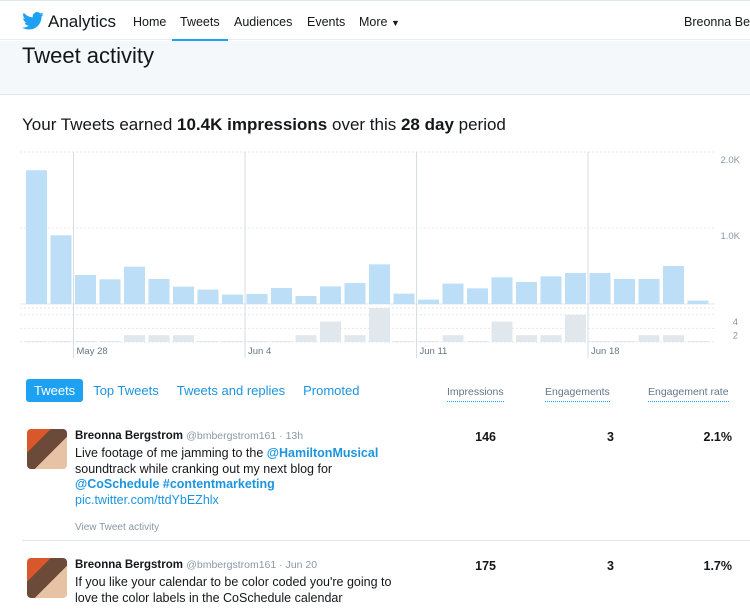 The image size is (750, 610). I want to click on x-tick-label: Jun 4, so click(259, 351).